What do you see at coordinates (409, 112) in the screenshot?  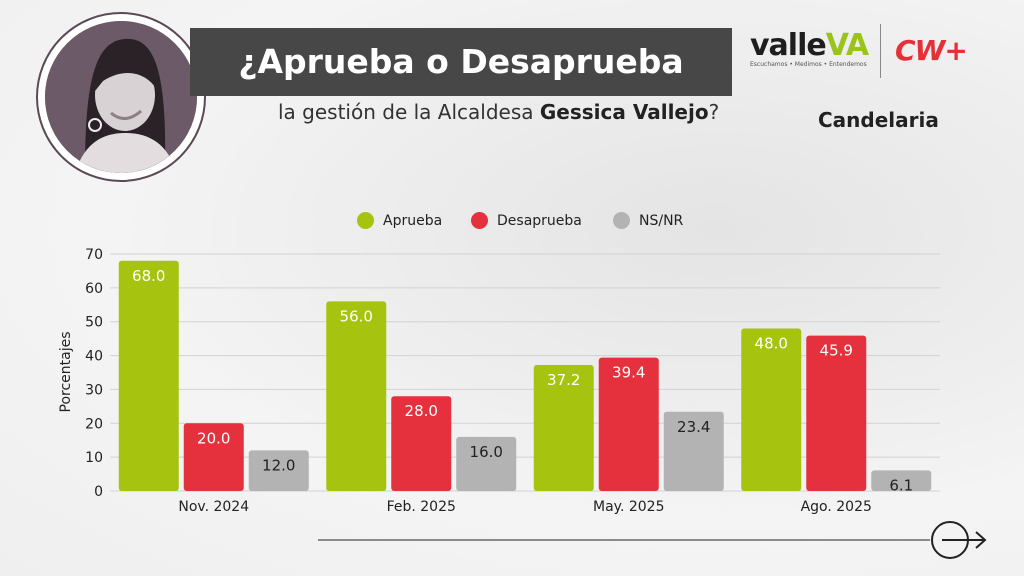 I see `subtitle-prefix: la gestión de la Alcaldesa` at bounding box center [409, 112].